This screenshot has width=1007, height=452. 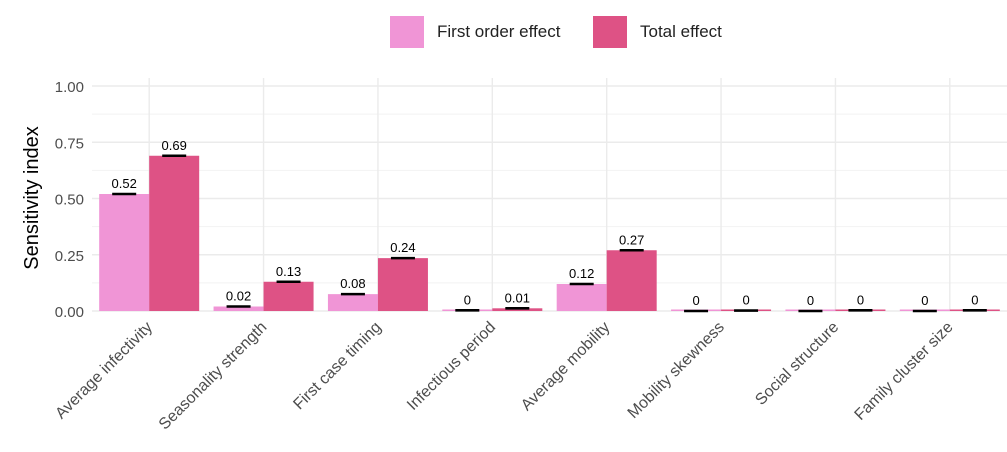 I want to click on x-tick-label: Social structure, so click(x=797, y=364).